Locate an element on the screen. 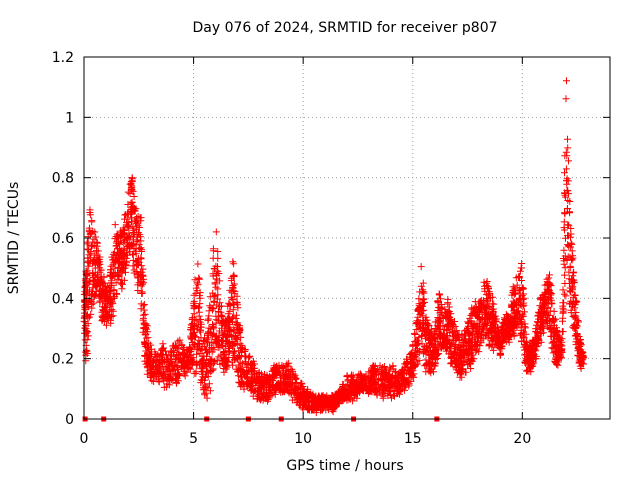 This screenshot has width=640, height=480. y-tick-label: 0.2 is located at coordinates (63, 360).